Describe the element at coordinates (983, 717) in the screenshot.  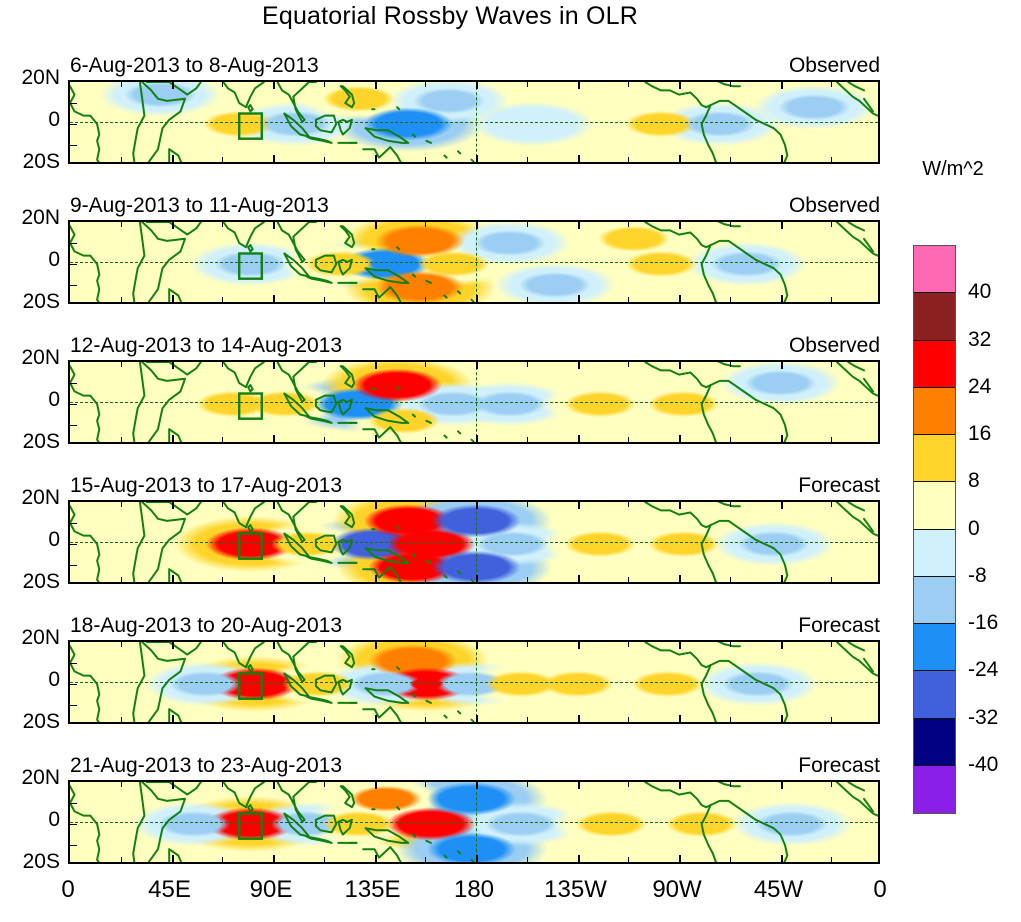
I see `colorbar-tick-label: -32` at that location.